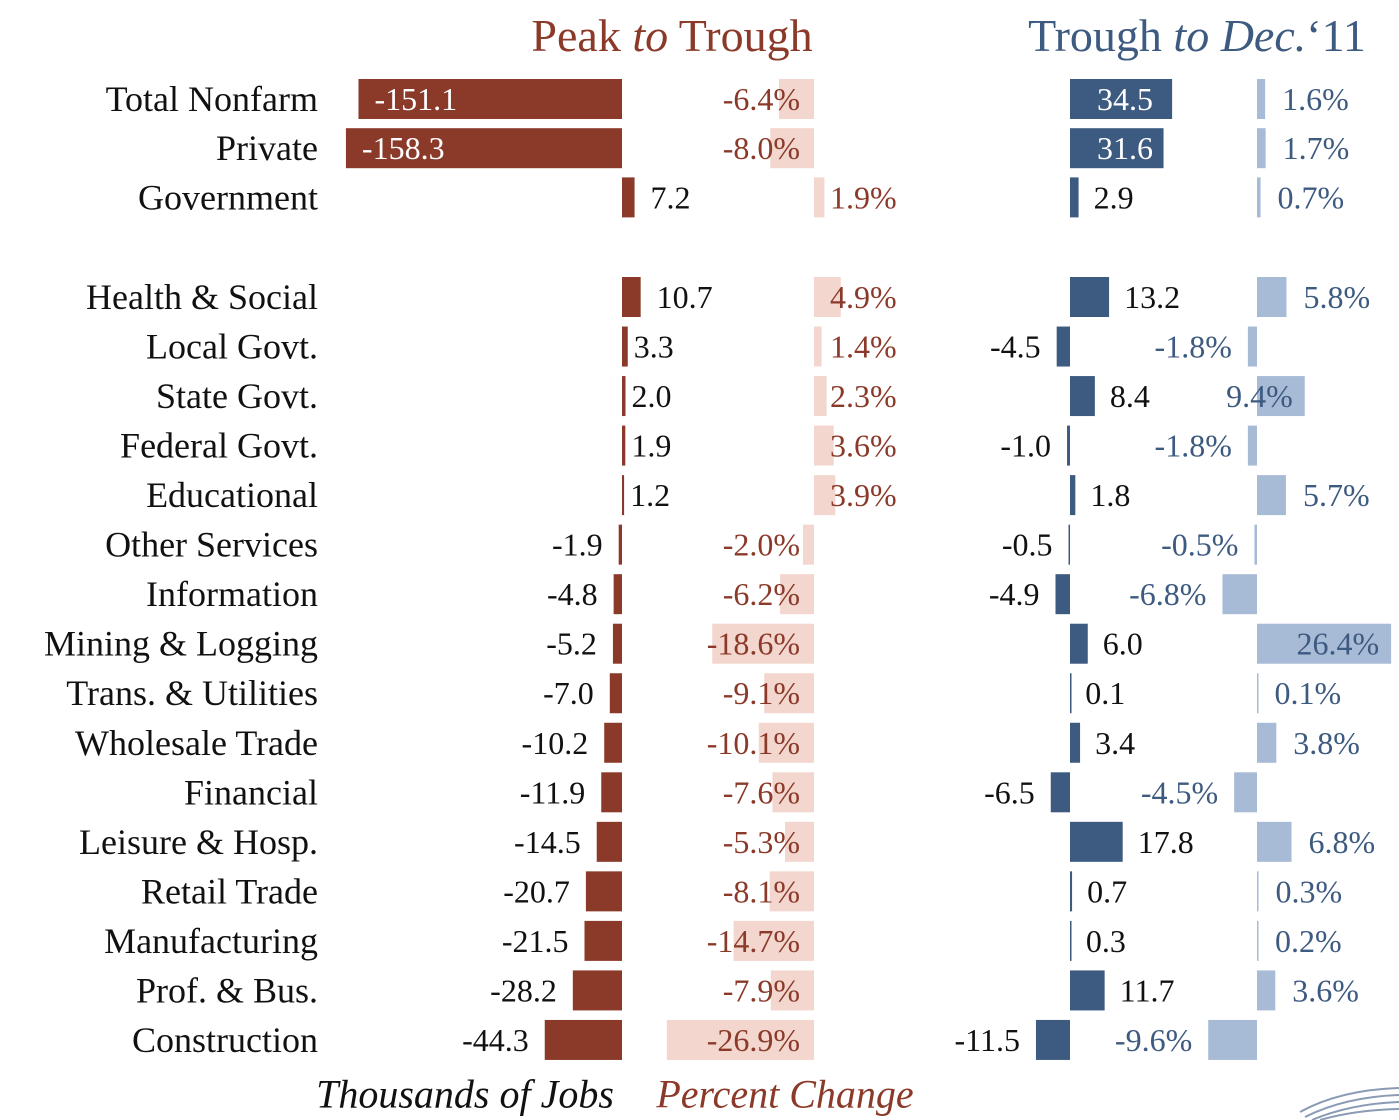 The height and width of the screenshot is (1120, 1399). Describe the element at coordinates (671, 197) in the screenshot. I see `data-label: 7.2` at that location.